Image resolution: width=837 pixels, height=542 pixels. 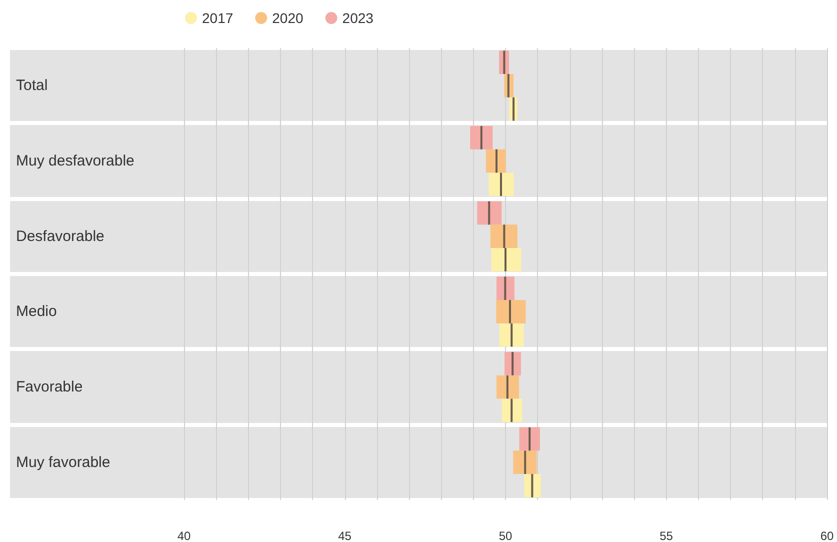 I want to click on x-tick-label: 60, so click(x=827, y=535).